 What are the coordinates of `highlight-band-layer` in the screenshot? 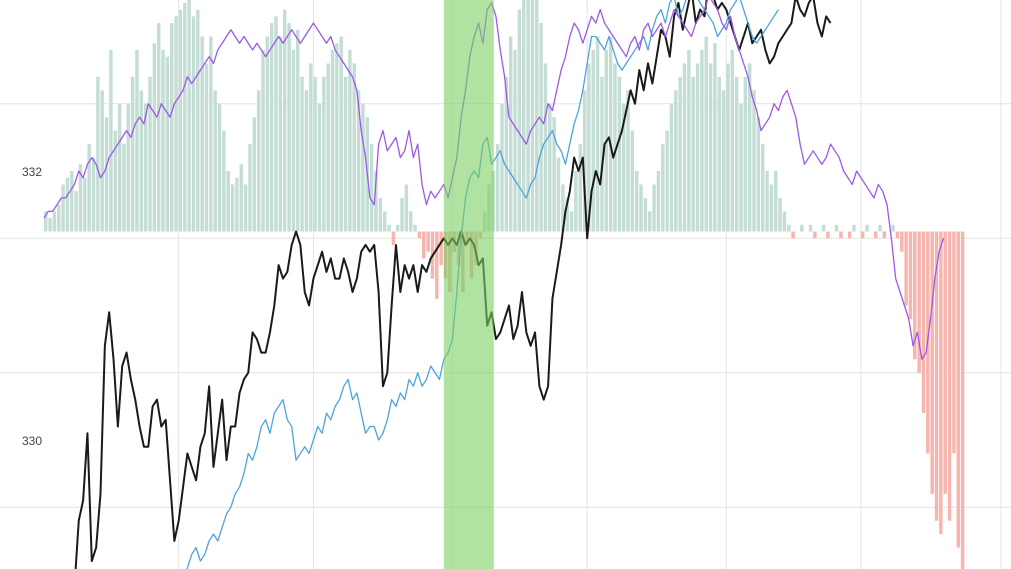 It's located at (468, 284).